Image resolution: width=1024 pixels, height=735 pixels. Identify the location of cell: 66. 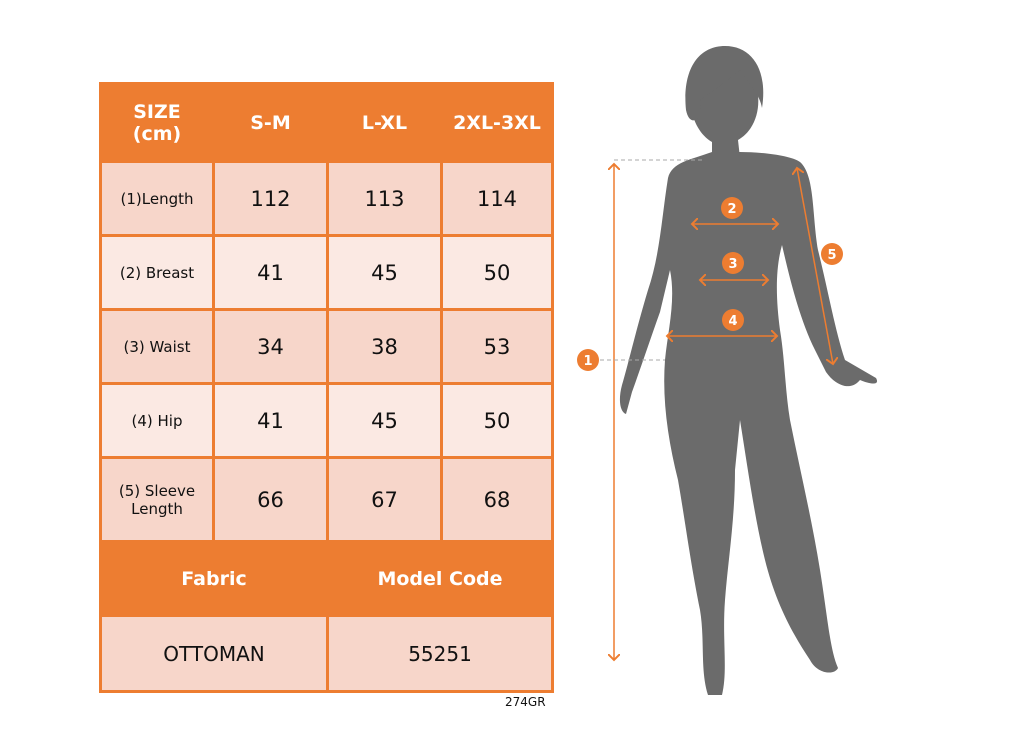
(270, 499).